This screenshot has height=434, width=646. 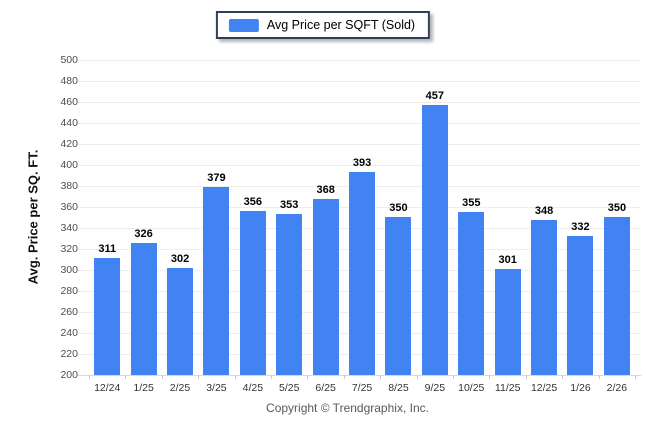 I want to click on y-tick-label: 260, so click(x=69, y=312).